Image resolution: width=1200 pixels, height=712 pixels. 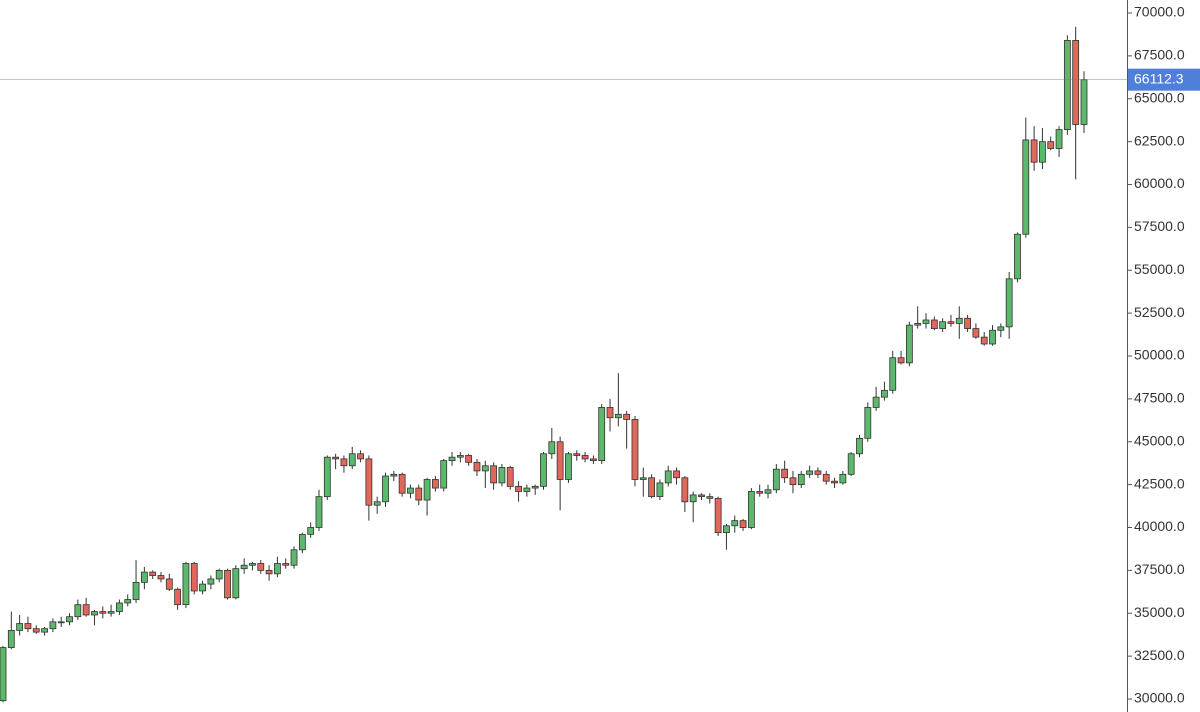 I want to click on y-tick-label: 40000.0, so click(x=1159, y=526).